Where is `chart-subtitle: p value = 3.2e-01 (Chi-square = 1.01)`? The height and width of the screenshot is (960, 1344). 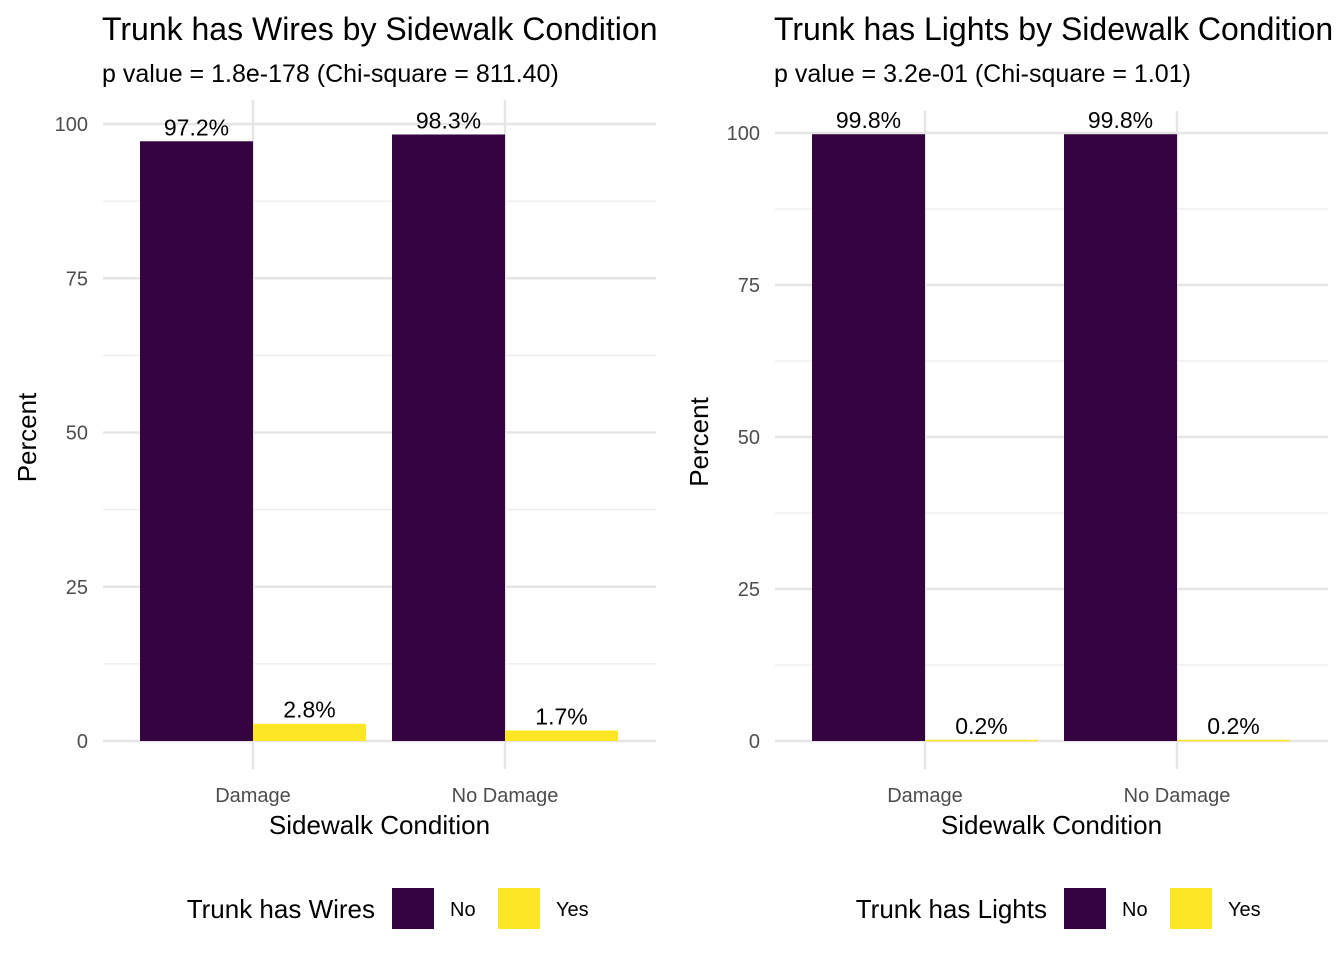
chart-subtitle: p value = 3.2e-01 (Chi-square = 1.01) is located at coordinates (982, 74).